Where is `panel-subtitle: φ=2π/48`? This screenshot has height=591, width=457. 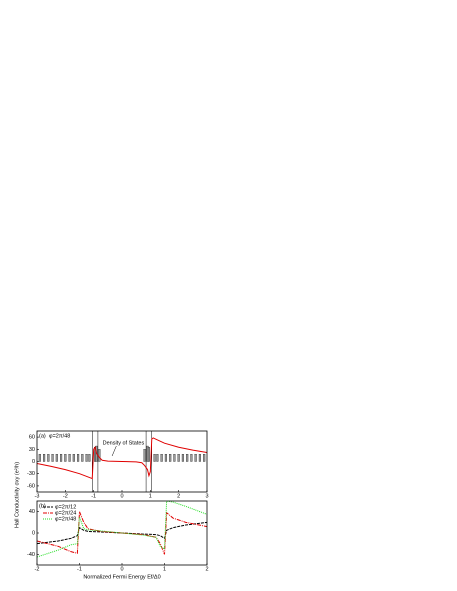 panel-subtitle: φ=2π/48 is located at coordinates (59, 436).